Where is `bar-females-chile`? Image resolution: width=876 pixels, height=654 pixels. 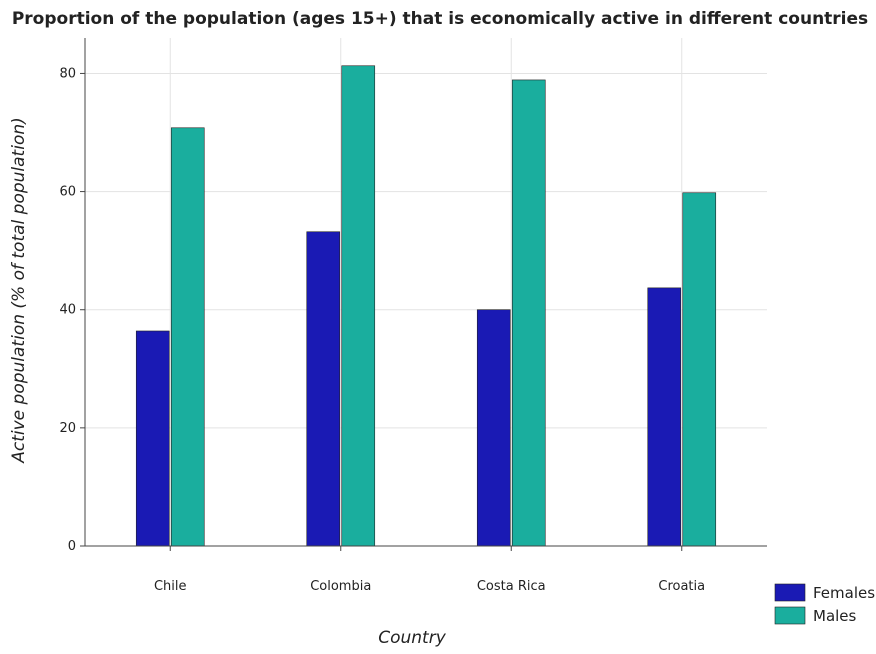 bar-females-chile is located at coordinates (152, 438).